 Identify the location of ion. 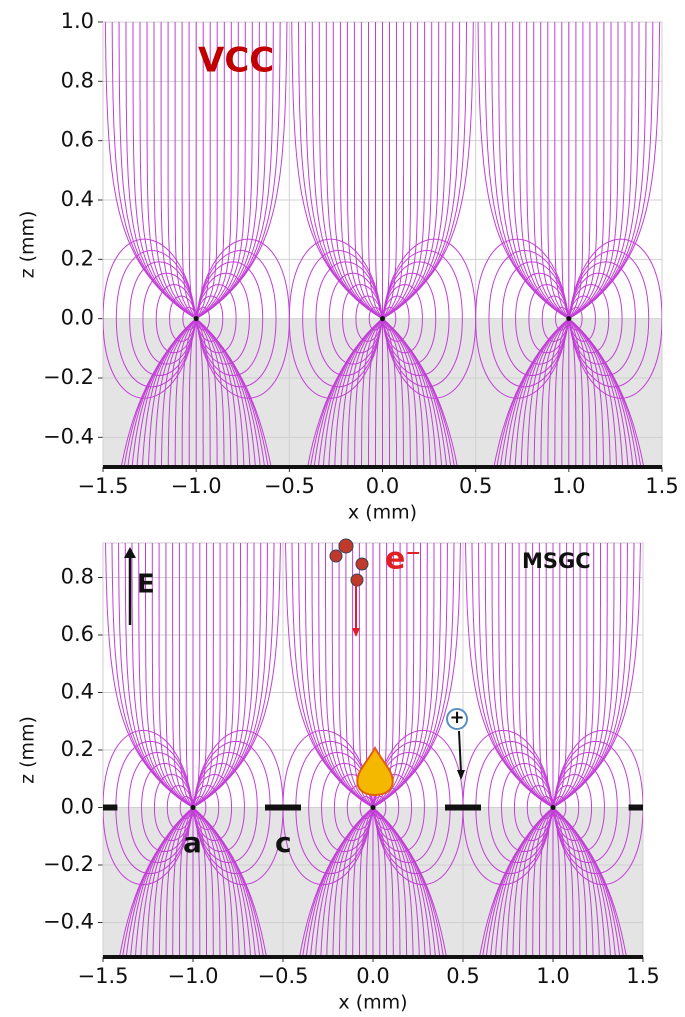
(457, 719).